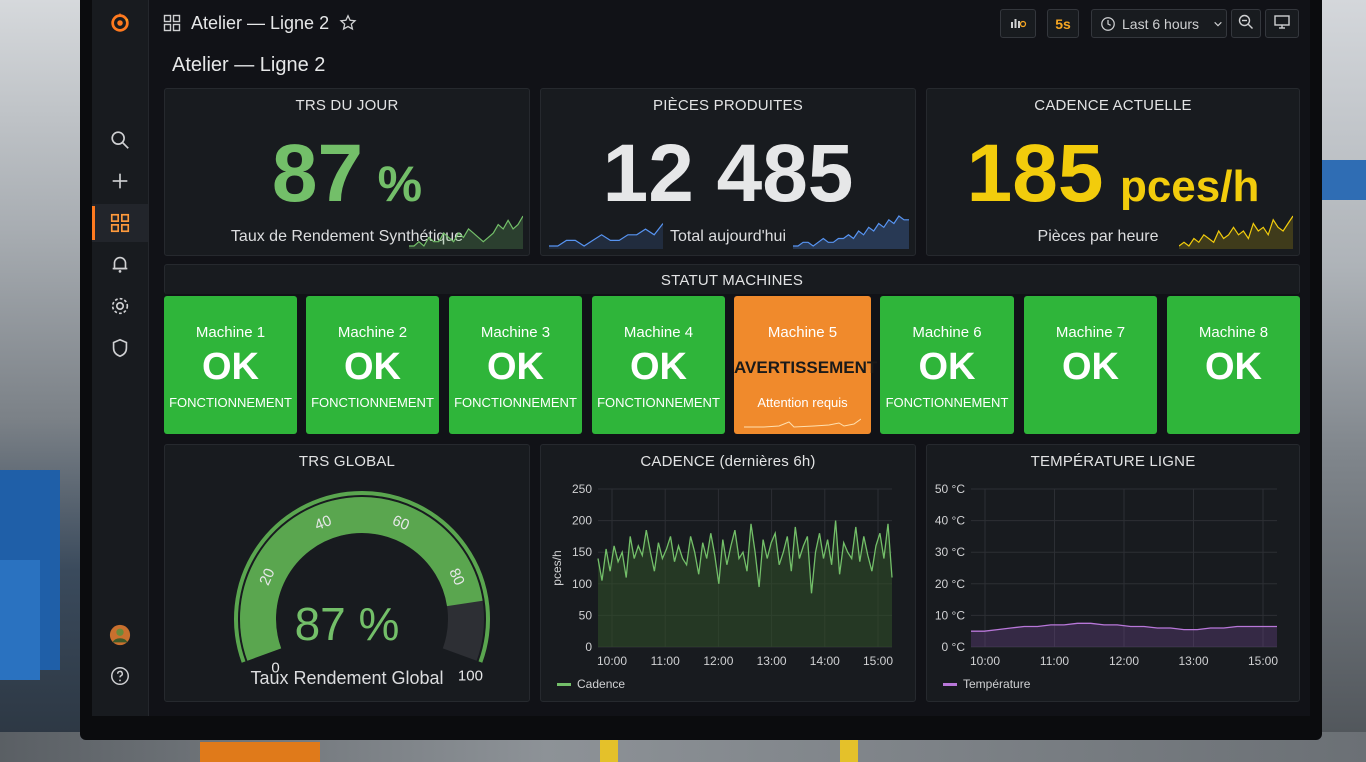 The image size is (1366, 762). I want to click on background-factory-right, so click(1343, 381).